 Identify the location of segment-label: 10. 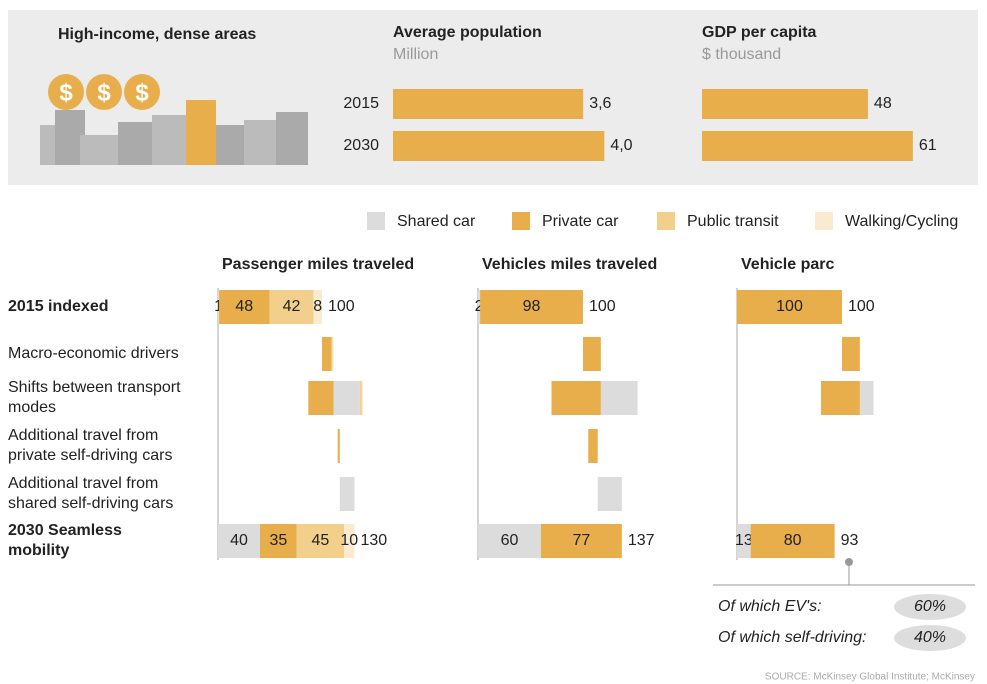
(349, 540).